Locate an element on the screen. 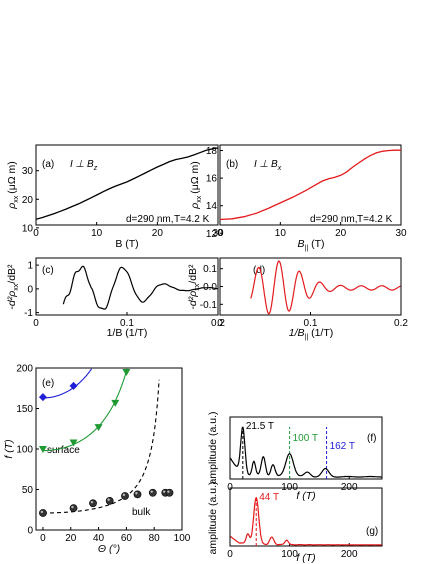 This screenshot has width=436, height=564. panel-a-xlabel: B (T) is located at coordinates (126, 244).